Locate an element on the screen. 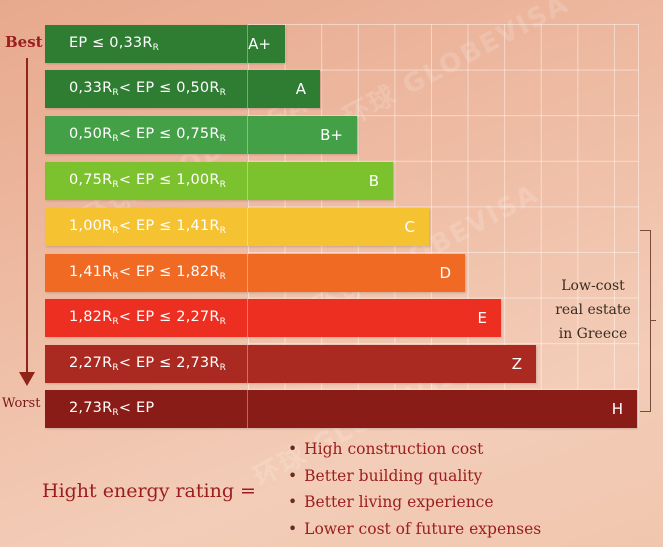  ep-range: 0,75RR< EP ≤ 1,00RR is located at coordinates (148, 181).